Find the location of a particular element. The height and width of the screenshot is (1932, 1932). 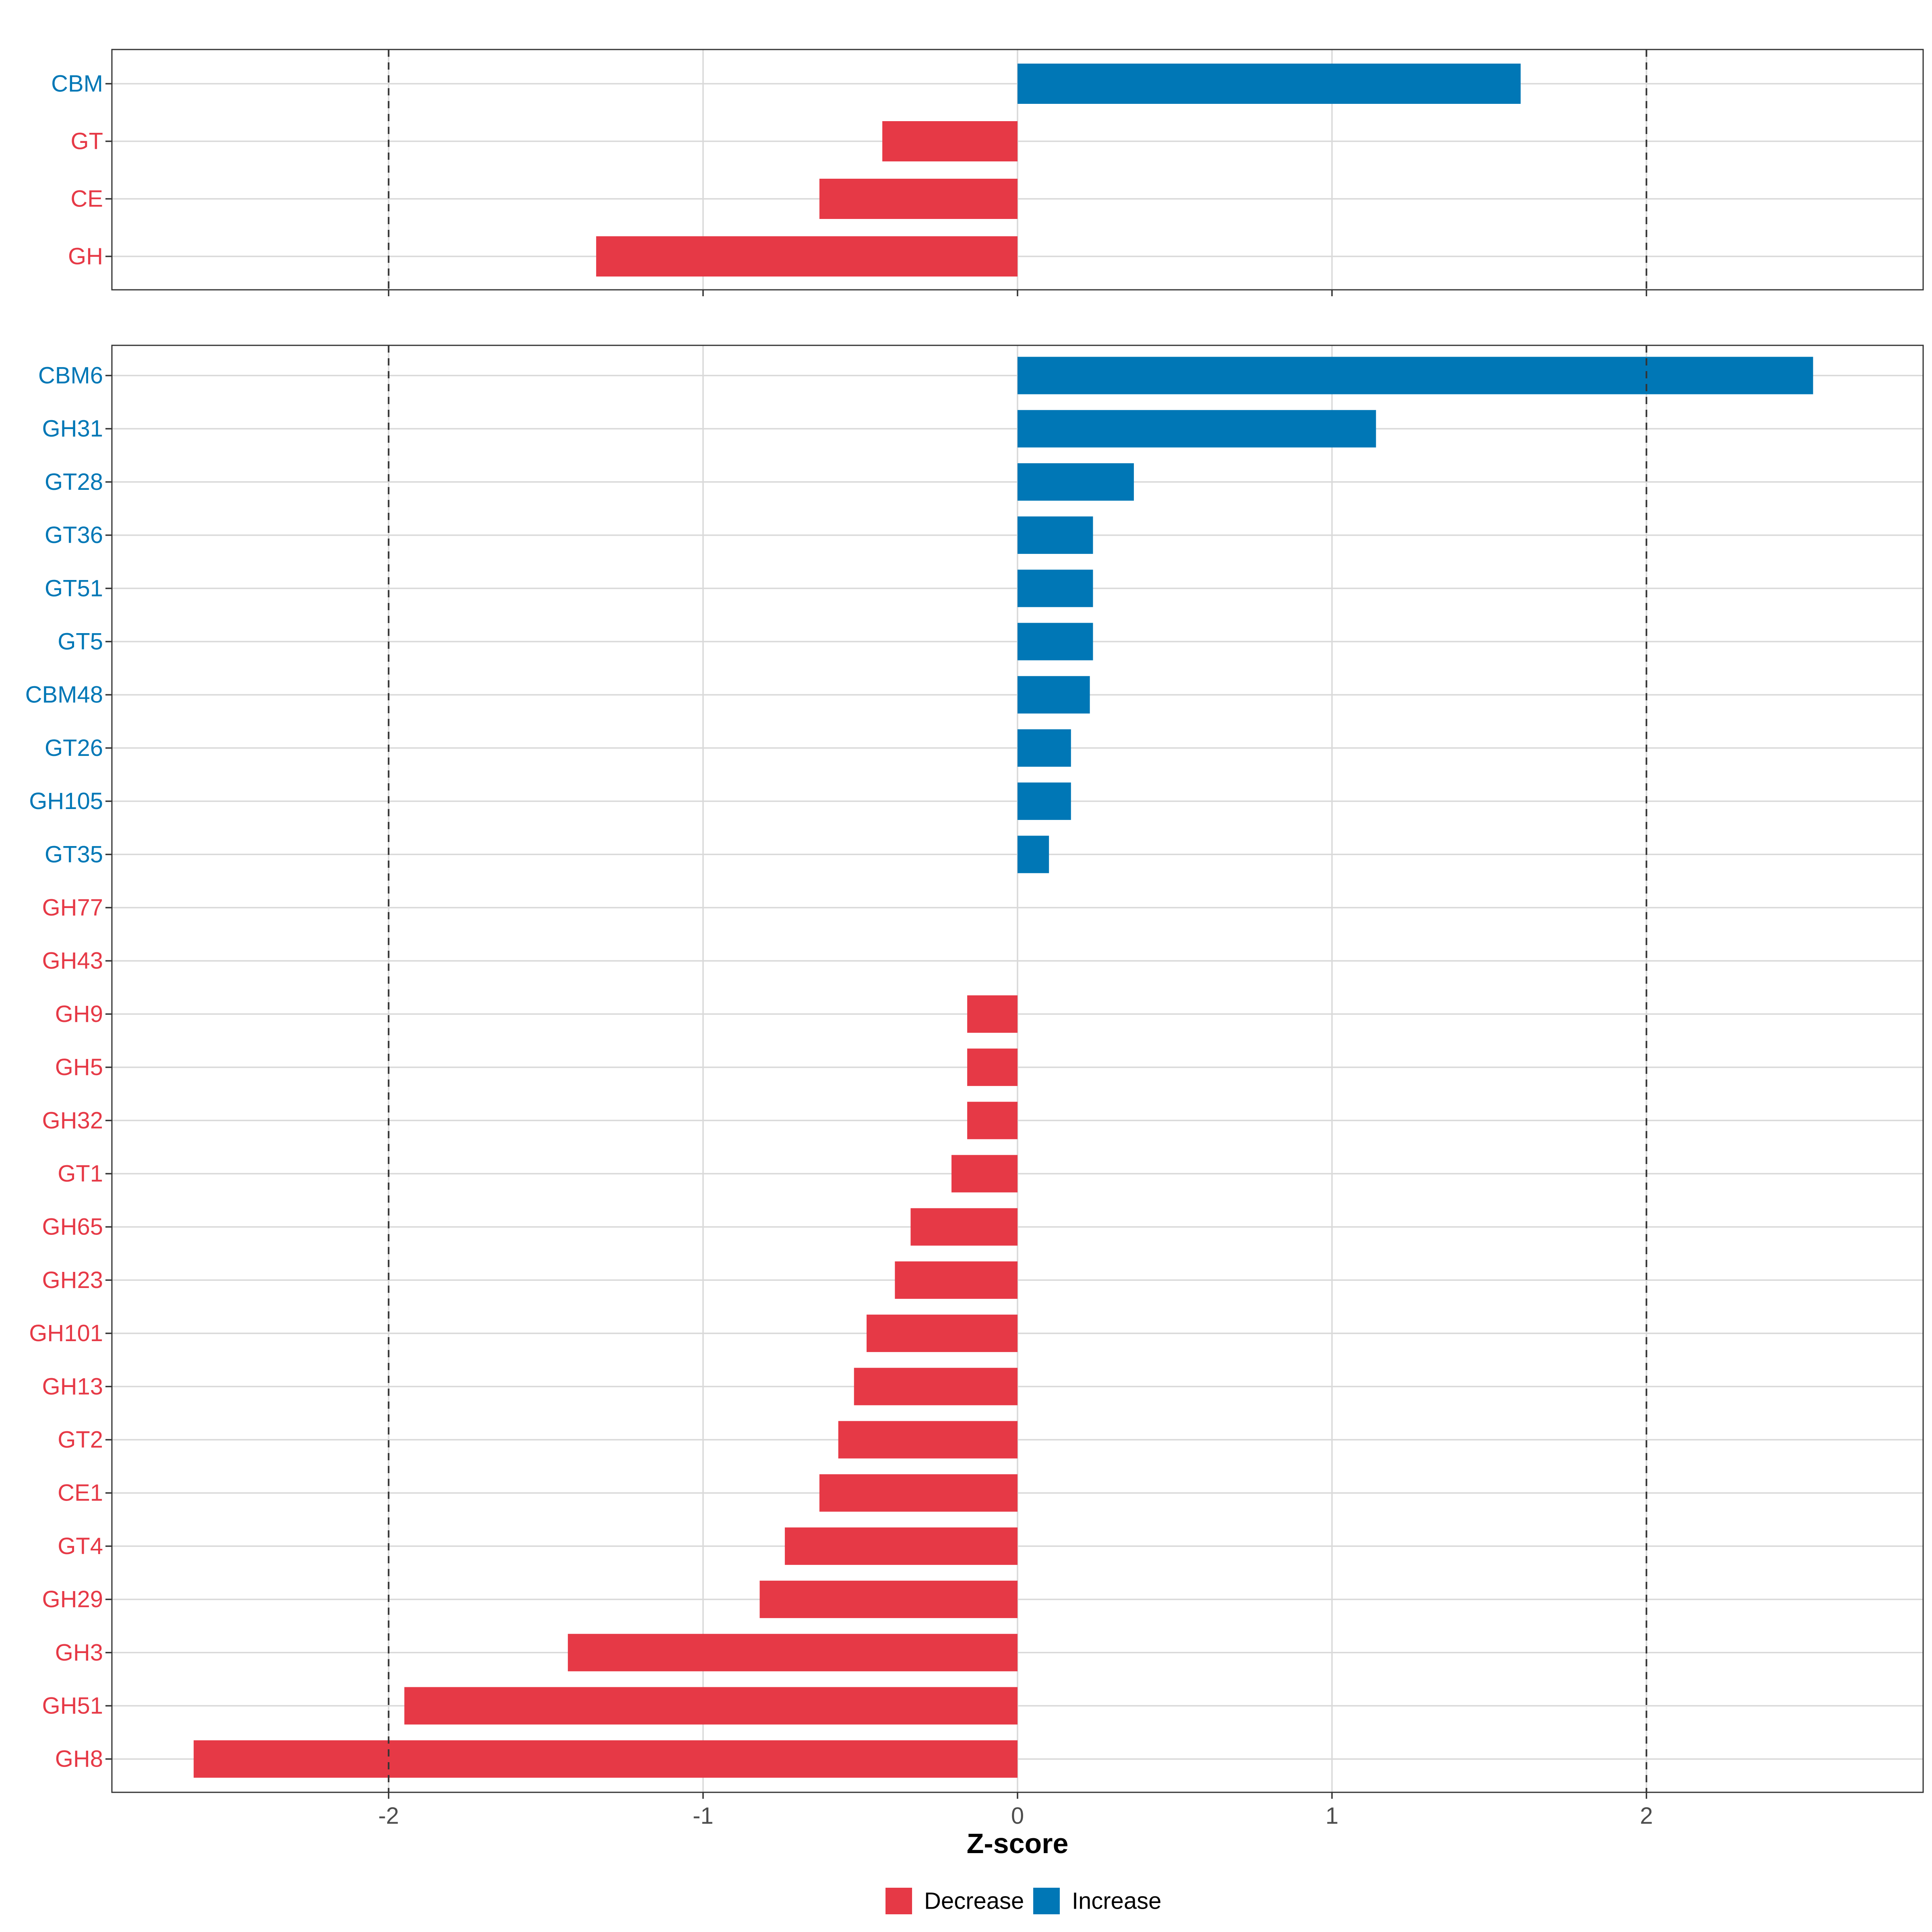

legend-label-increase: Increase is located at coordinates (1116, 1901).